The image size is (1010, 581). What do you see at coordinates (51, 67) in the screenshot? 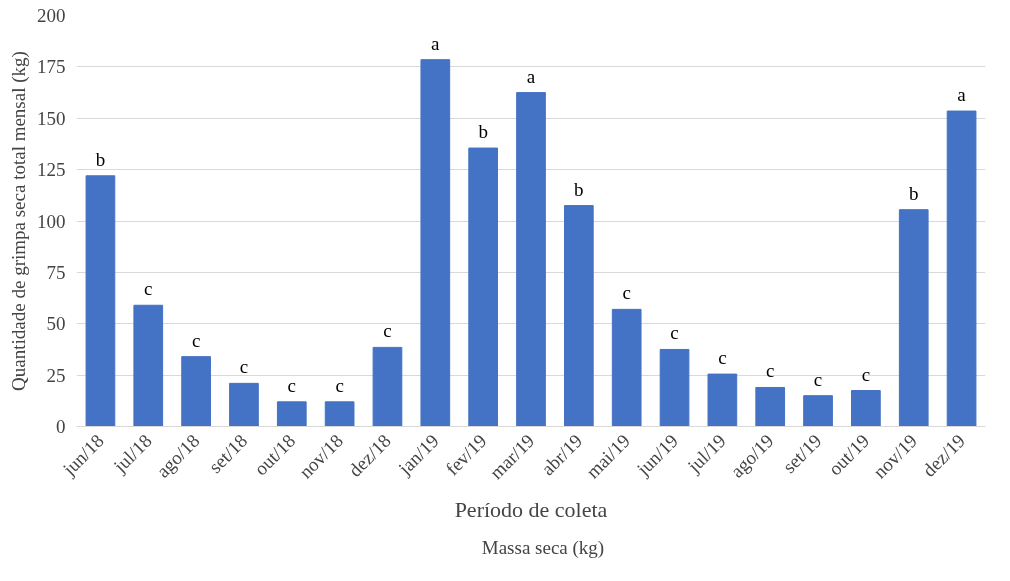
I see `y-tick-label: 175` at bounding box center [51, 67].